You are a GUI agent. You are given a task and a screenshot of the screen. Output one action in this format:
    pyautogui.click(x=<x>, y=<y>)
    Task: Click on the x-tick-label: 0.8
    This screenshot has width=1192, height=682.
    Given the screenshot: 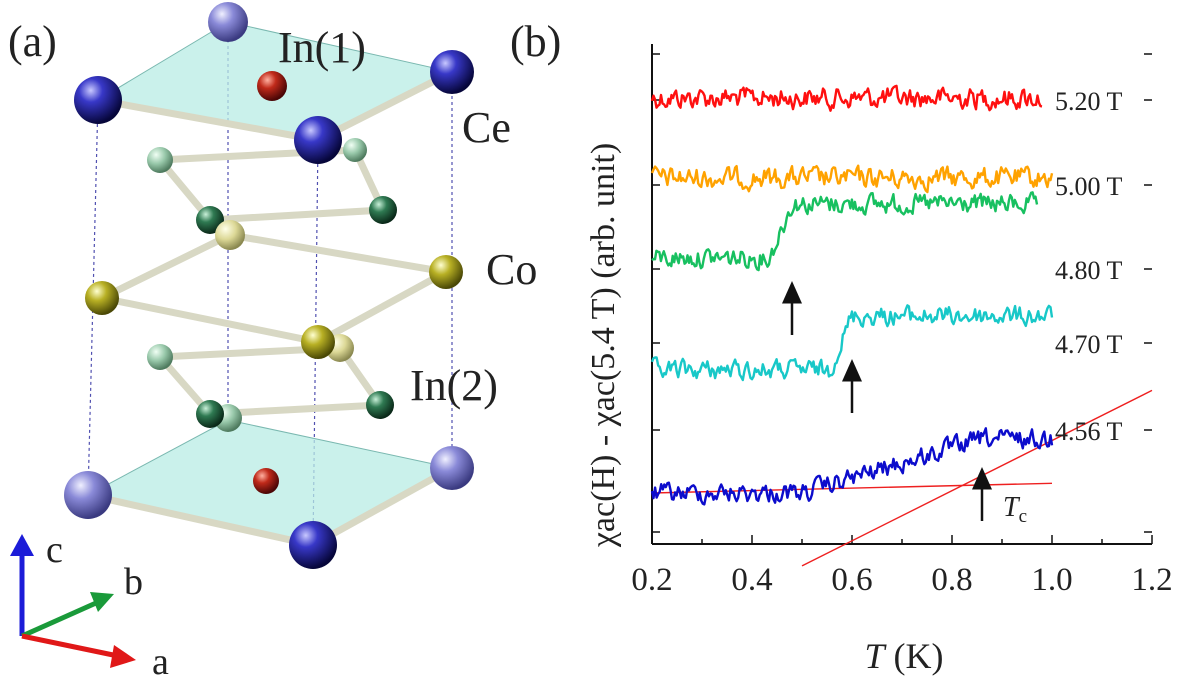 What is the action you would take?
    pyautogui.click(x=951, y=580)
    